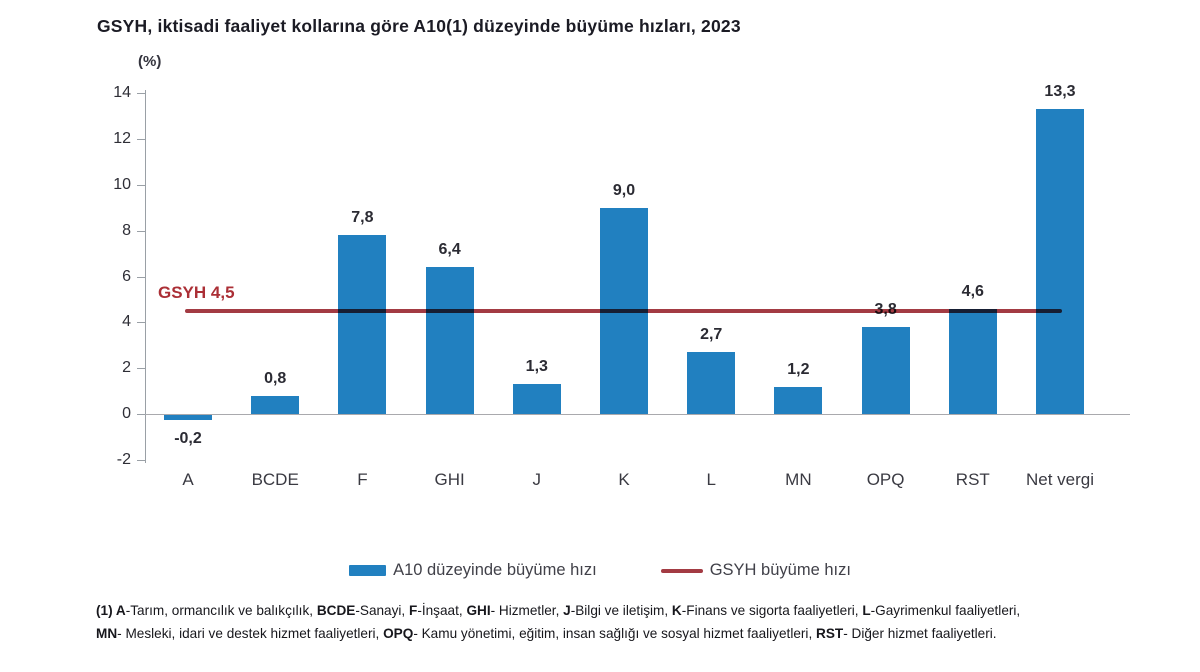  I want to click on y-axis-line, so click(145, 276).